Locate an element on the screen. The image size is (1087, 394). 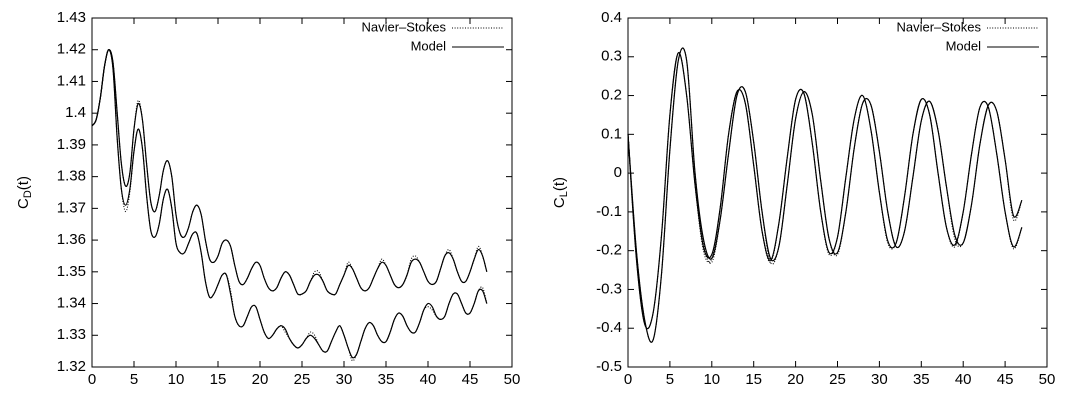
y-tick-label: -0.2 is located at coordinates (609, 250).